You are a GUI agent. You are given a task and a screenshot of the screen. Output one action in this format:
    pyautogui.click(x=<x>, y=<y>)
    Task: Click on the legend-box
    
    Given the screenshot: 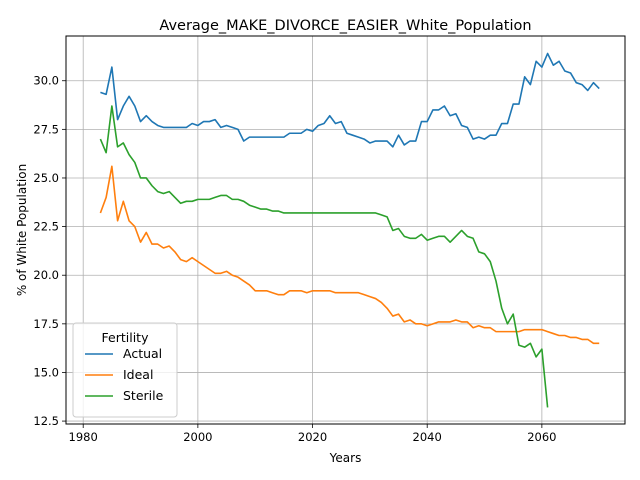 What is the action you would take?
    pyautogui.click(x=125, y=370)
    